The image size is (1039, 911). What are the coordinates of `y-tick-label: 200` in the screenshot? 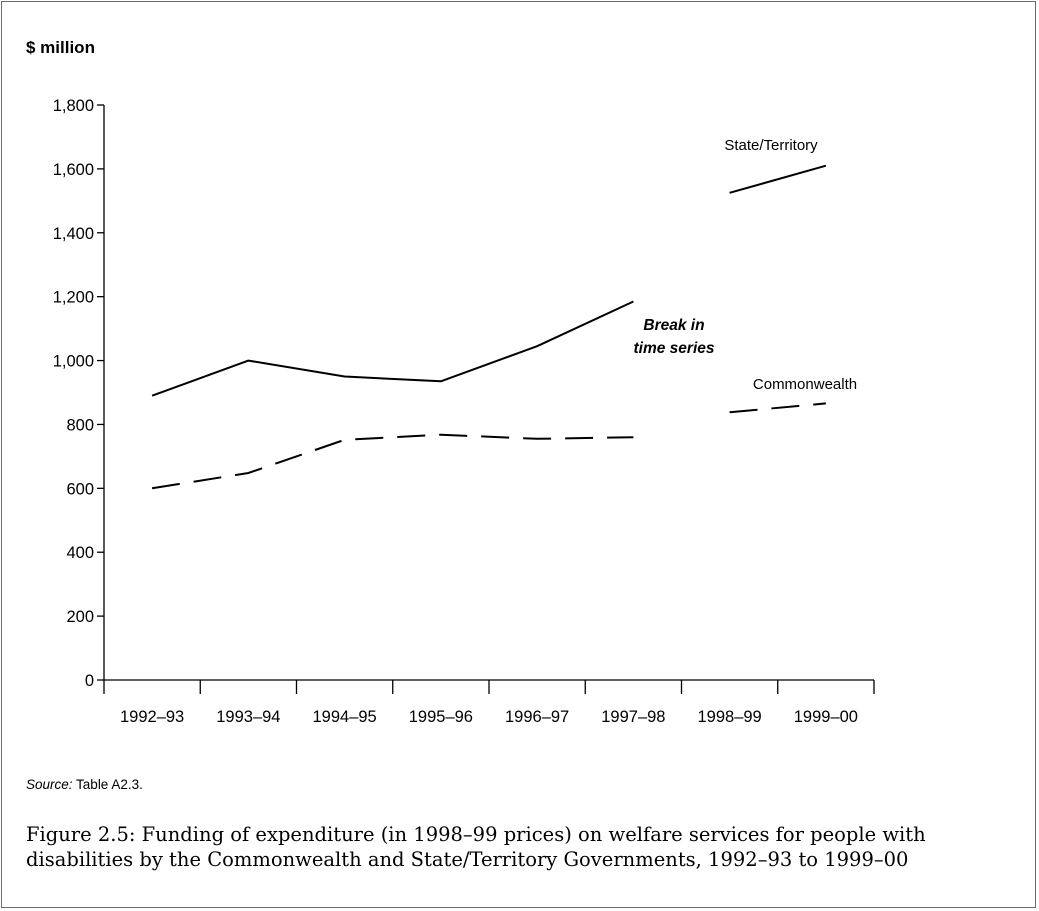 It's located at (80, 617).